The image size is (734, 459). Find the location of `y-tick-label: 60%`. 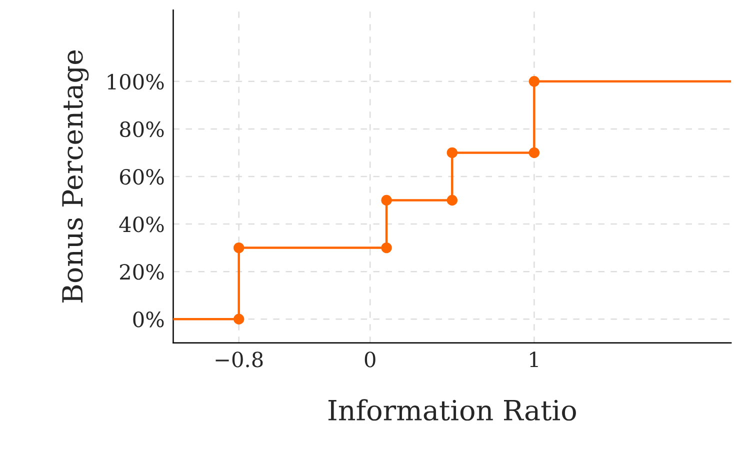

y-tick-label: 60% is located at coordinates (142, 176).